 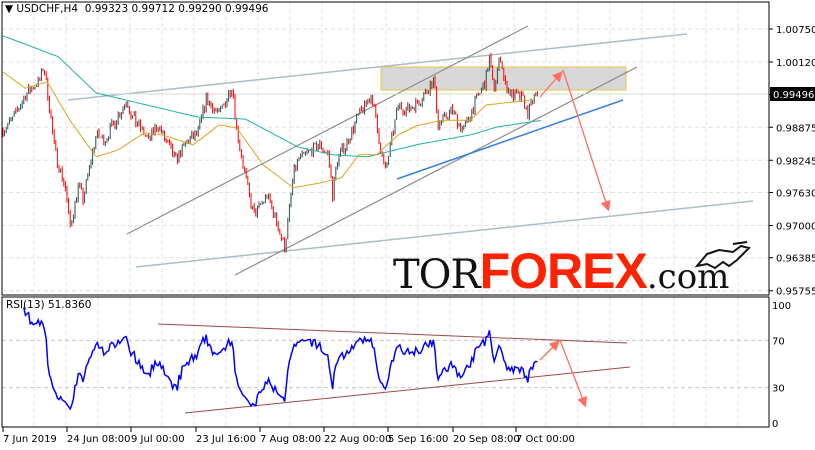 I want to click on time-tick-label: 9 Jul 00:00, so click(x=158, y=439).